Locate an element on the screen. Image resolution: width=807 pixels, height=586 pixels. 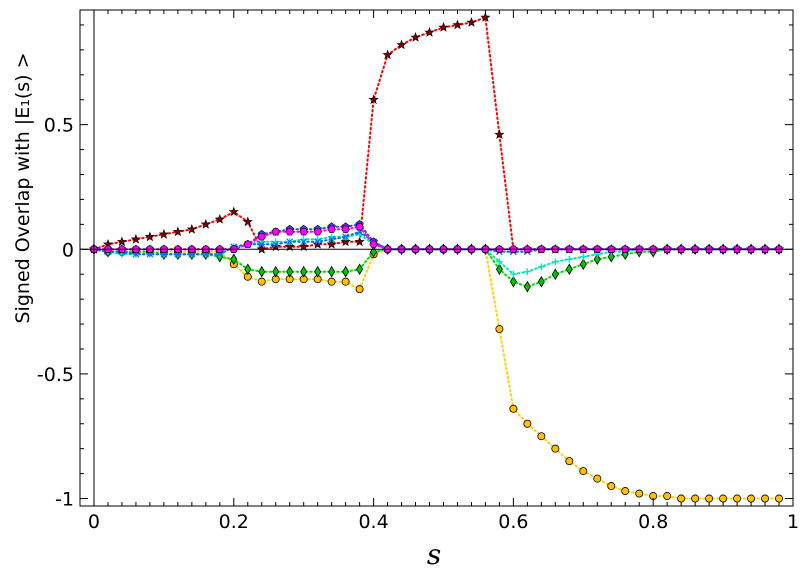
x-axis-label: s is located at coordinates (434, 554).